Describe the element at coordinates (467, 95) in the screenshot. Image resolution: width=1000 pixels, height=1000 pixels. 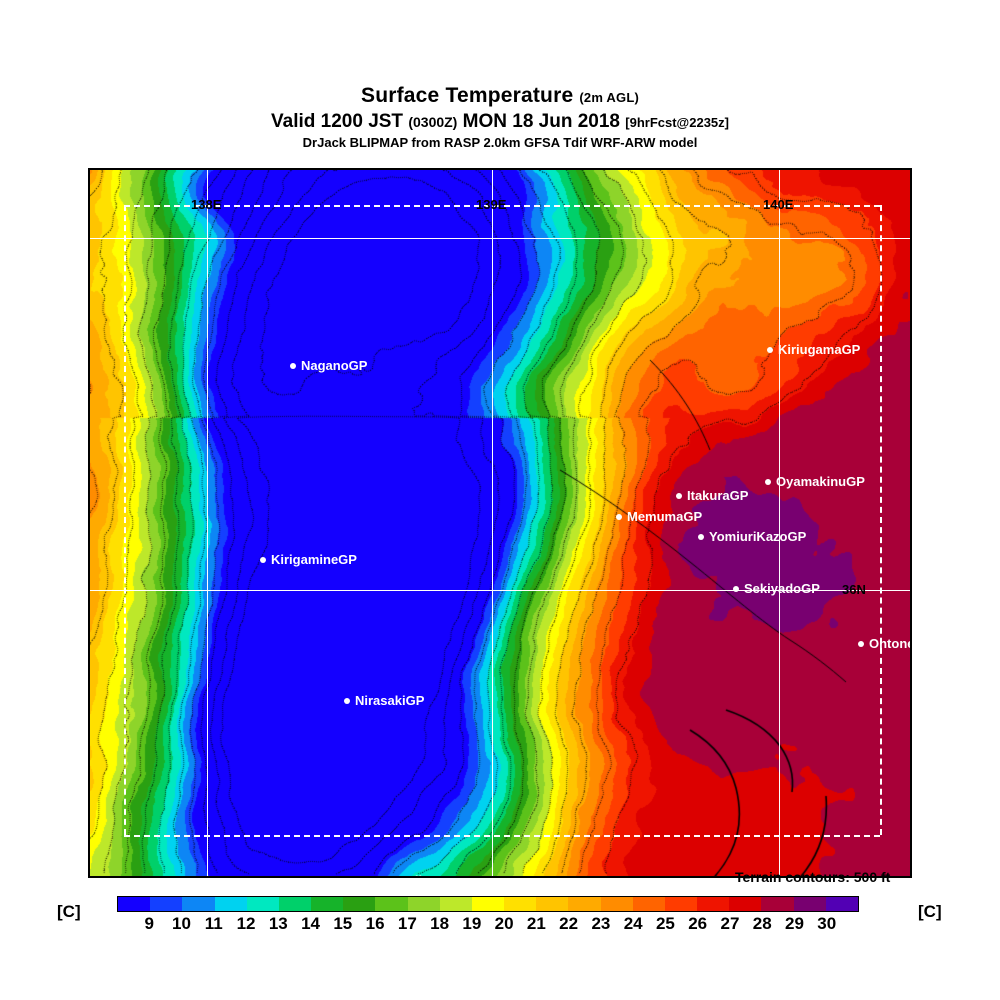
I see `title-main-text: Surface Temperature` at that location.